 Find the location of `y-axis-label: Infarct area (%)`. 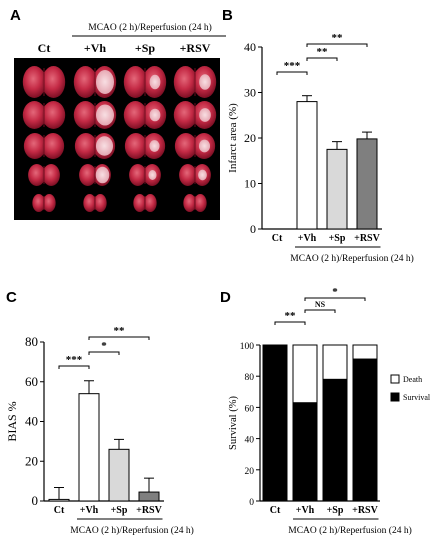

y-axis-label: Infarct area (%) is located at coordinates (233, 138).